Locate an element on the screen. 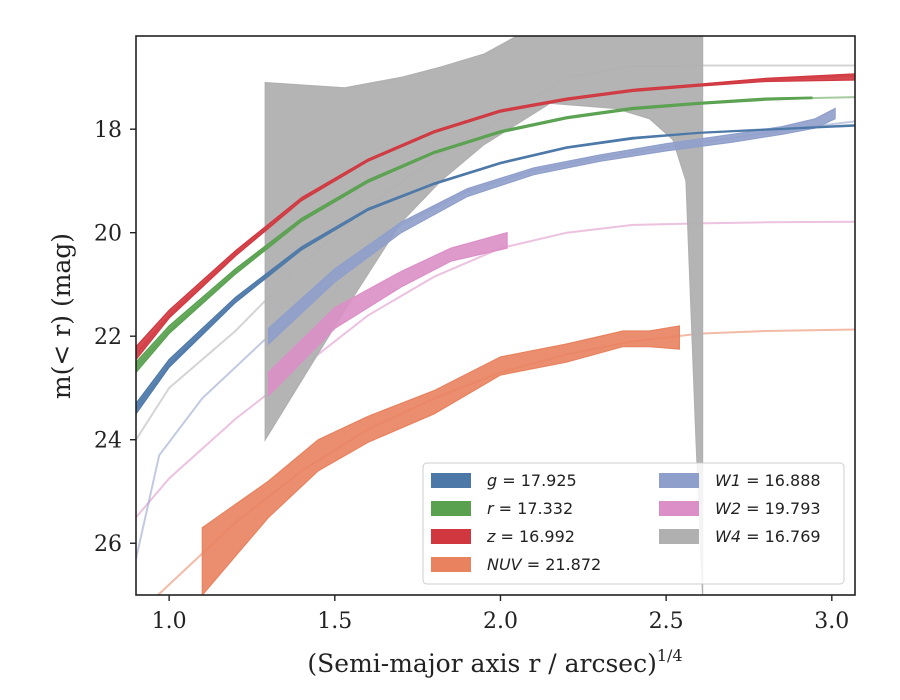 The height and width of the screenshot is (700, 900). legend-label-g: g = 17.925 is located at coordinates (532, 480).